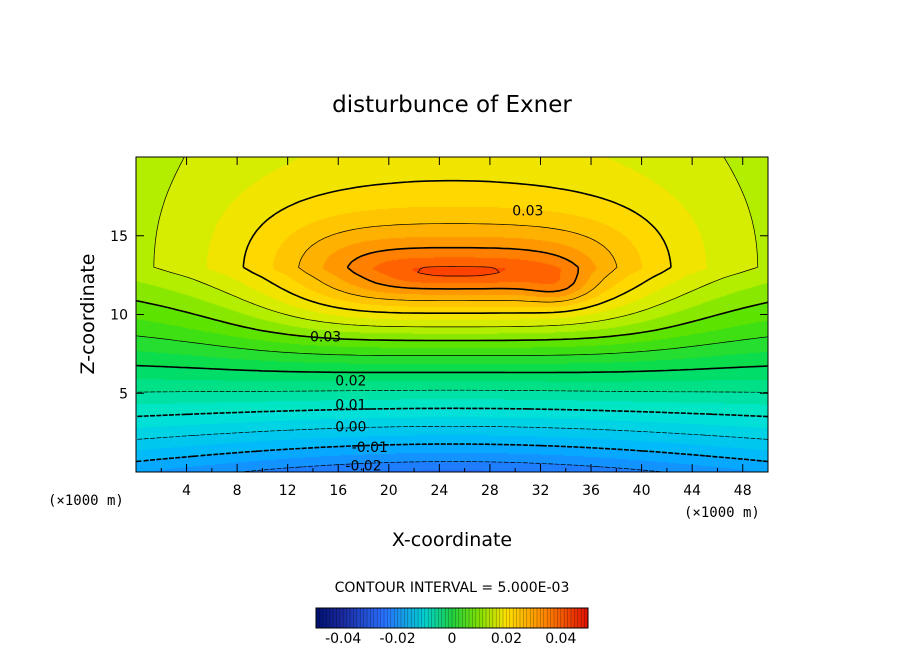  I want to click on x-axis-unit-right: (×1000 m), so click(722, 513).